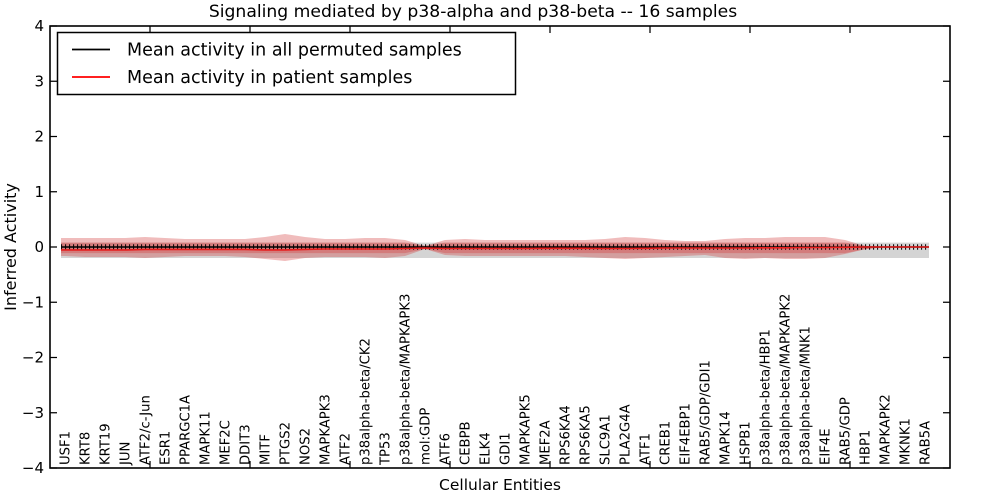 This screenshot has width=1000, height=500. Describe the element at coordinates (486, 448) in the screenshot. I see `x-category-label: ELK4` at that location.